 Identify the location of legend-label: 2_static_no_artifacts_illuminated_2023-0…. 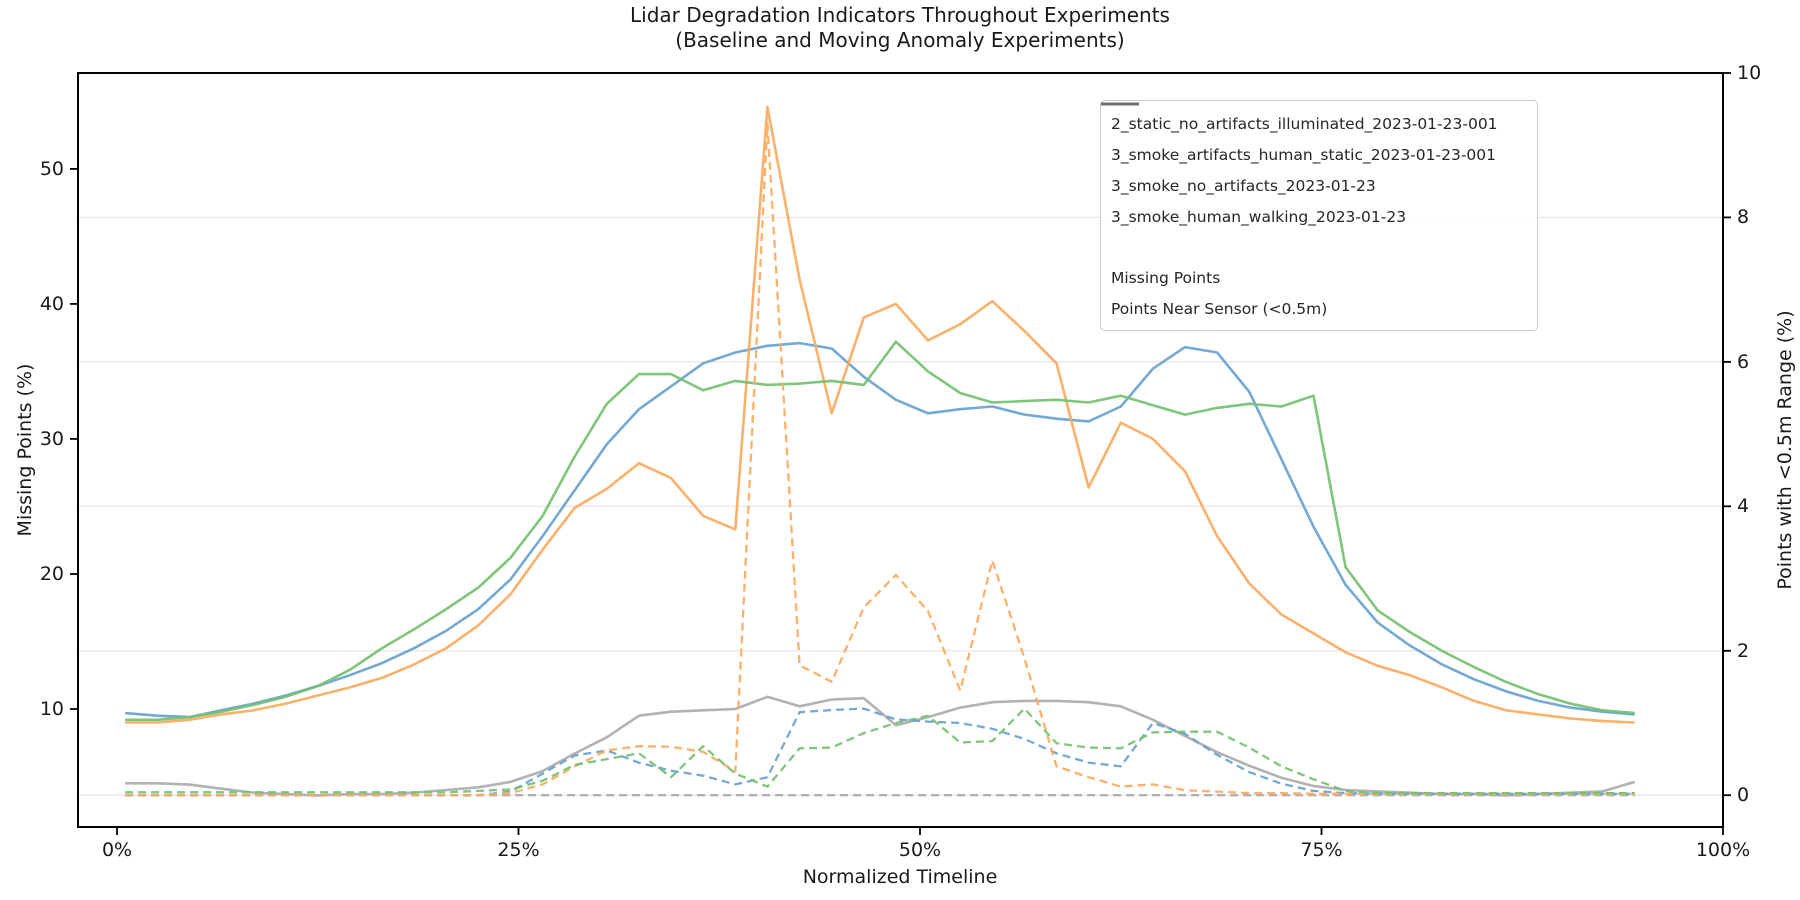
(1304, 123).